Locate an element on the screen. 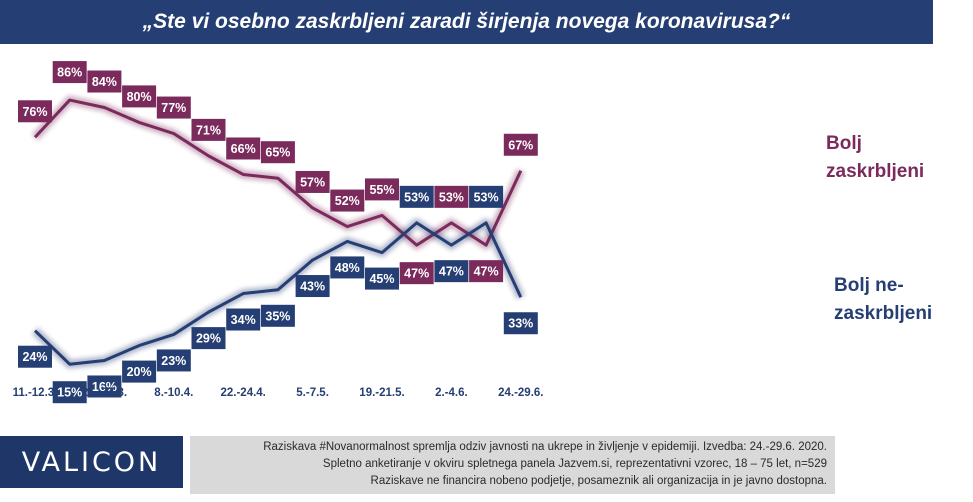 This screenshot has width=973, height=502. data-label: 57% is located at coordinates (312, 181).